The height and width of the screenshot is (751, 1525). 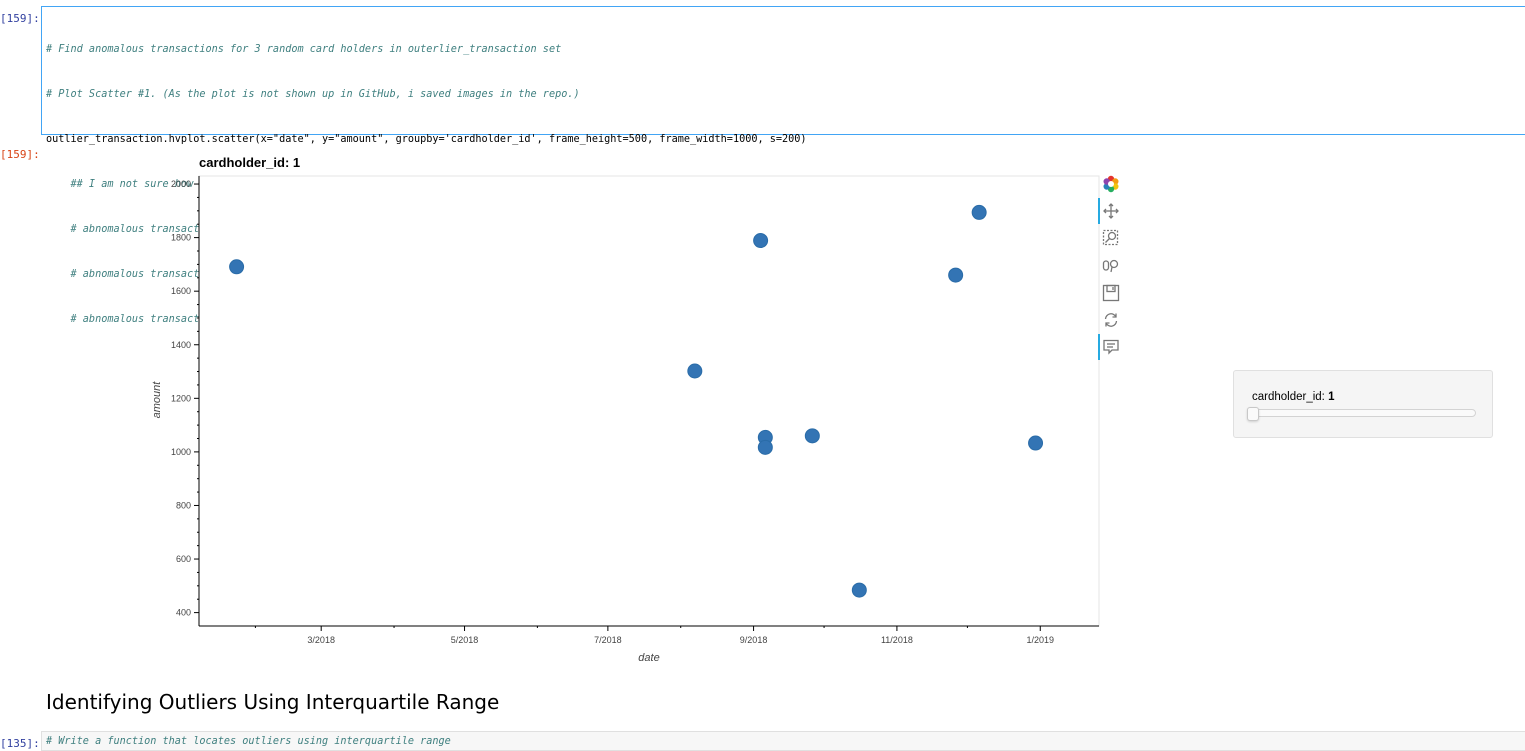 What do you see at coordinates (1111, 293) in the screenshot?
I see `save-icon` at bounding box center [1111, 293].